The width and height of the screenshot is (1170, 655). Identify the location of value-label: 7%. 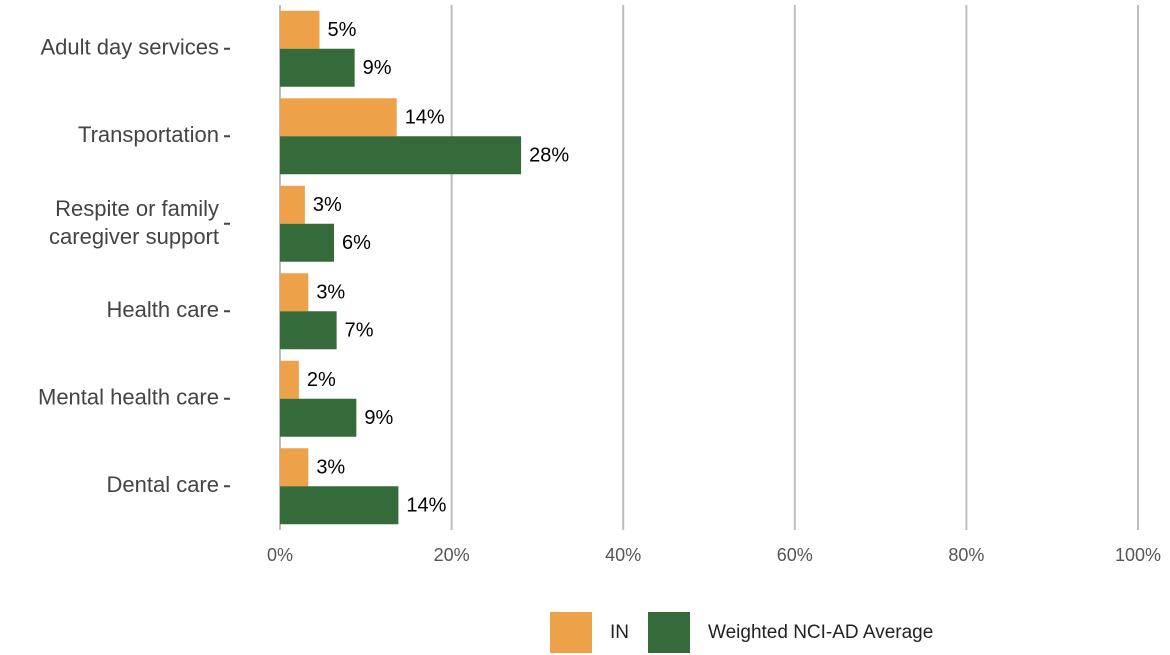
(359, 331).